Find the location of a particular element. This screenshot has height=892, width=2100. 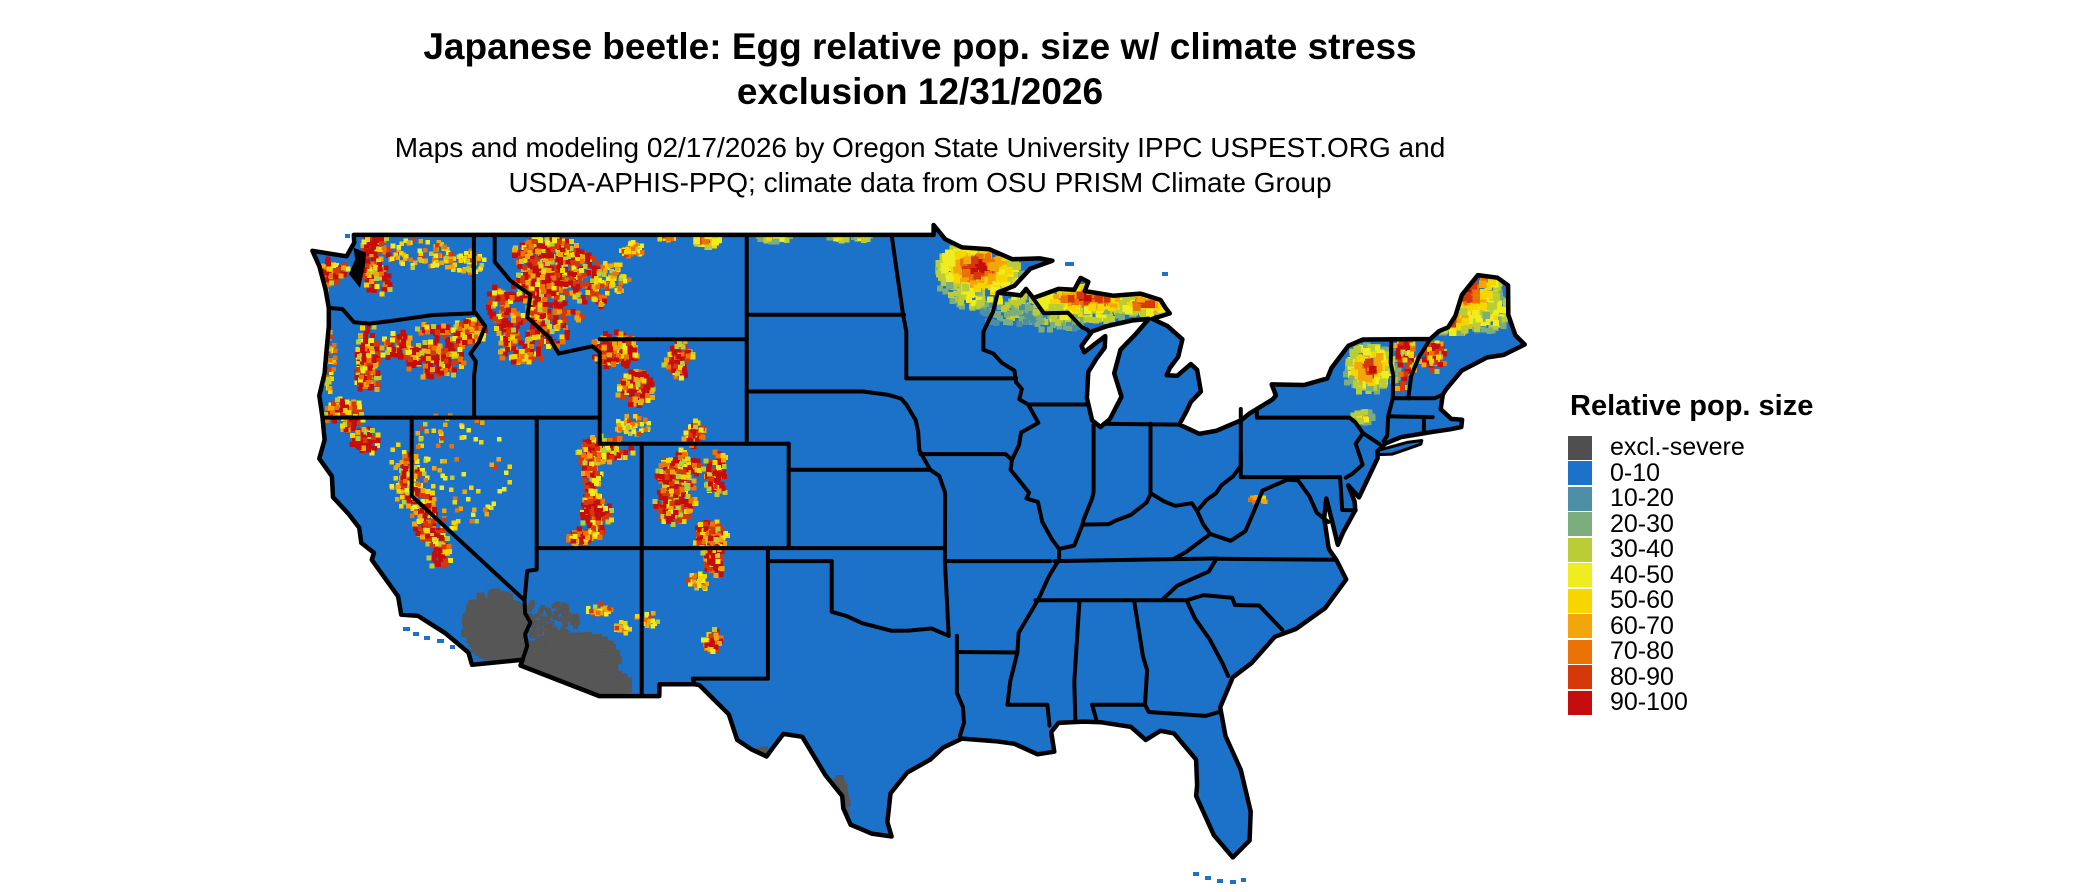

legend-label: 60-70 is located at coordinates (1642, 625).